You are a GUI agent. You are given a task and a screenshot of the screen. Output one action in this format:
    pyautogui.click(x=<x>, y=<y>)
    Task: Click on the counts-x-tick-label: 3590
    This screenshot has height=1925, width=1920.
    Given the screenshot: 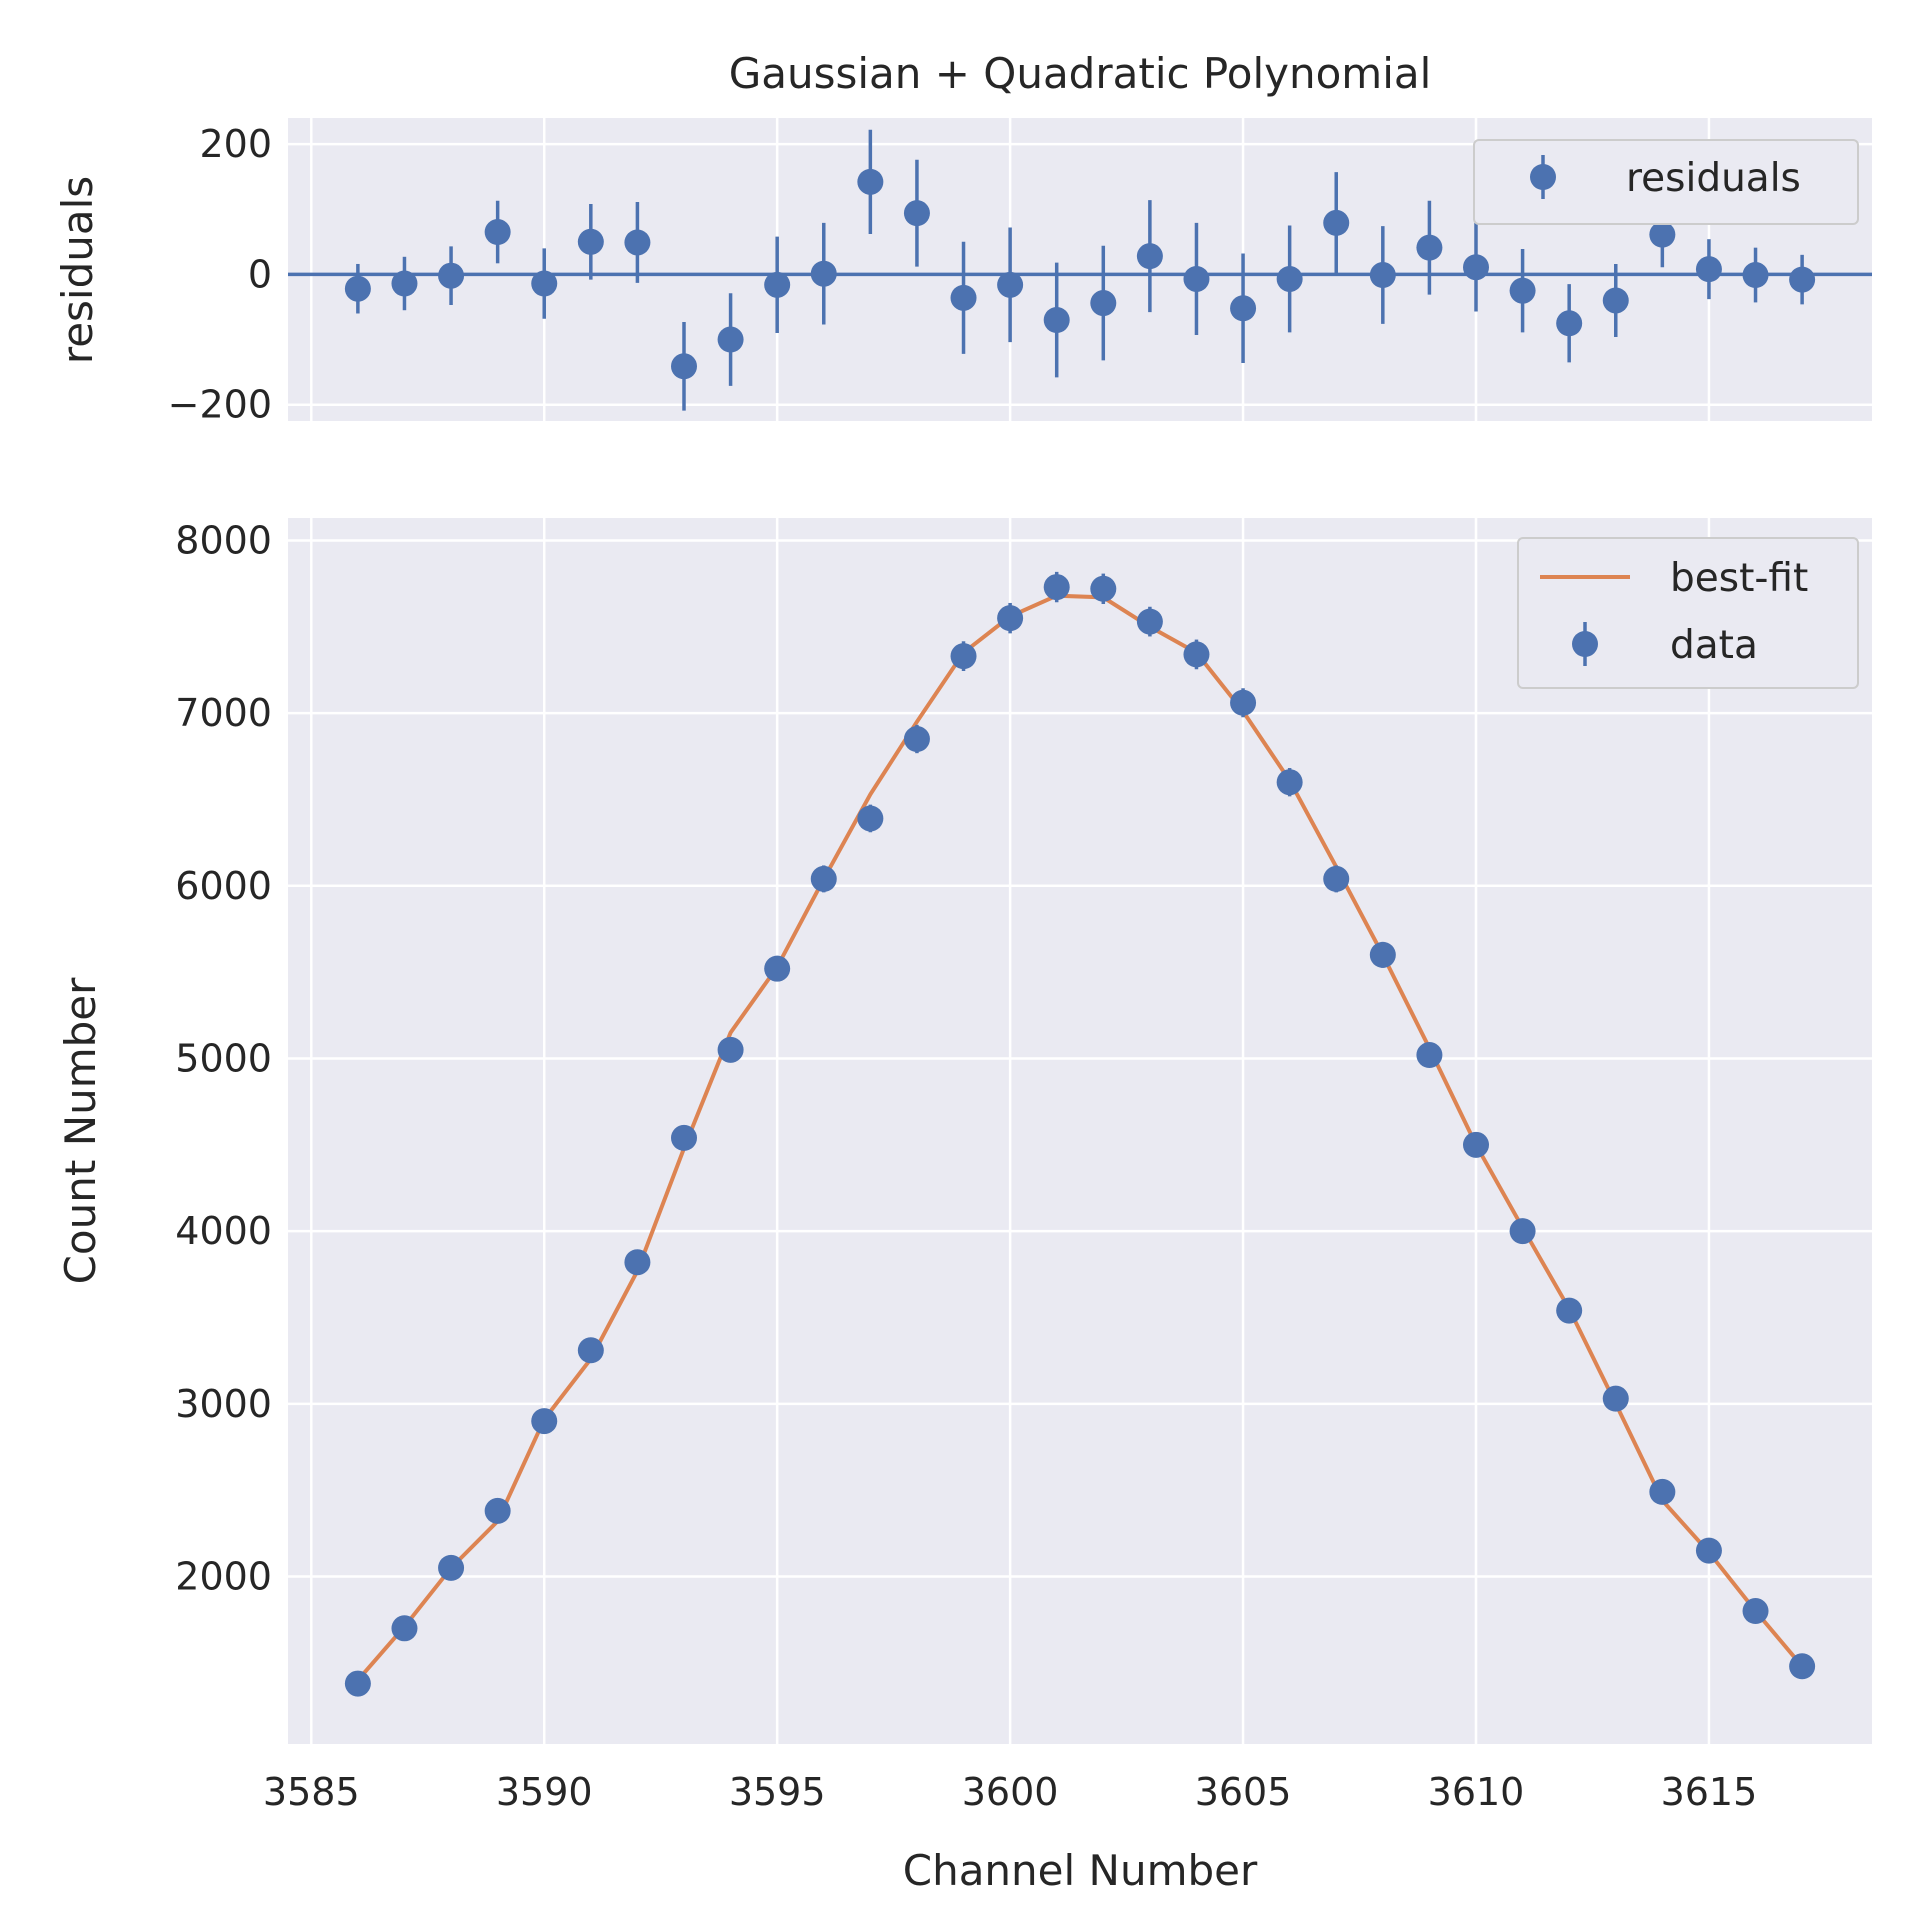 What is the action you would take?
    pyautogui.click(x=544, y=1792)
    